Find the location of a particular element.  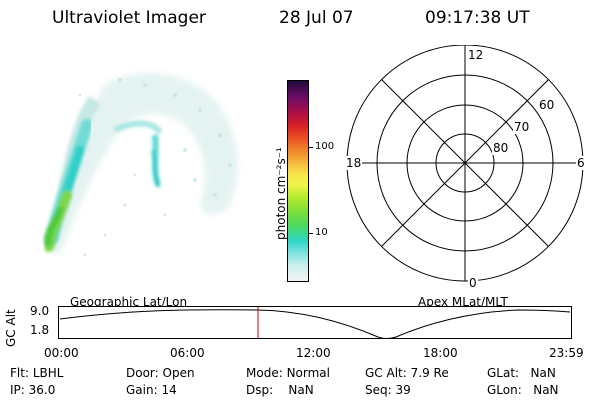

timeline-left-title: Geographic Lat/Lon is located at coordinates (129, 302).